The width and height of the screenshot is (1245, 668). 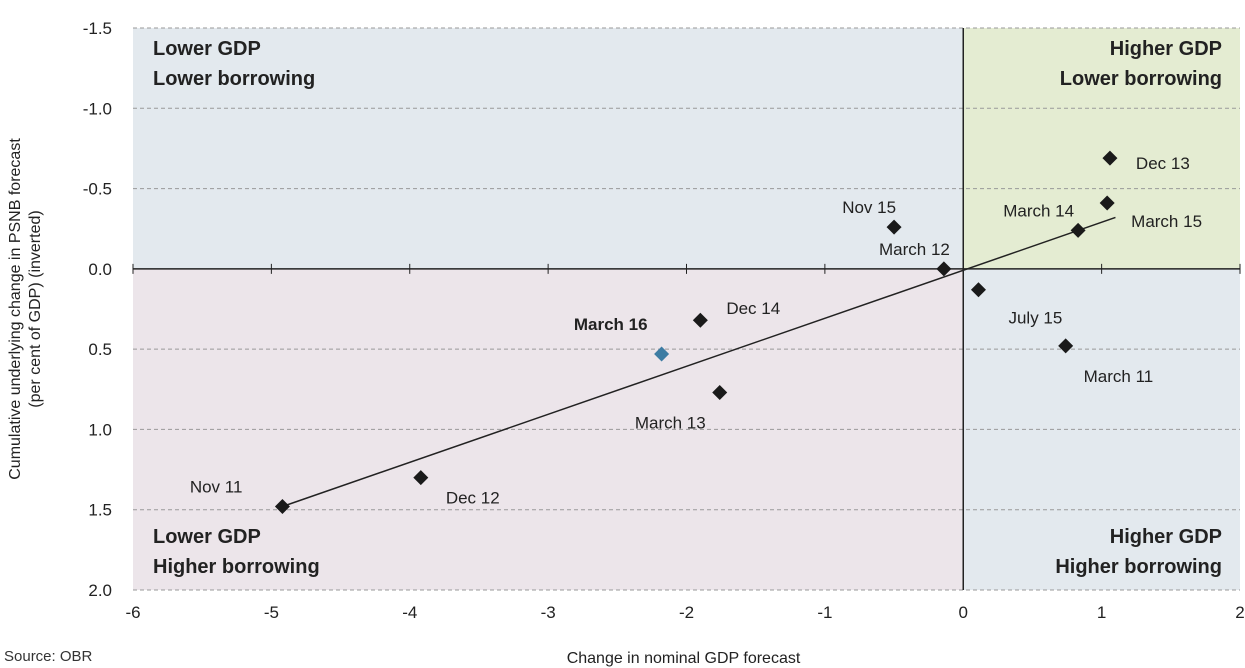 I want to click on y-tick-label: 1.5, so click(x=100, y=510).